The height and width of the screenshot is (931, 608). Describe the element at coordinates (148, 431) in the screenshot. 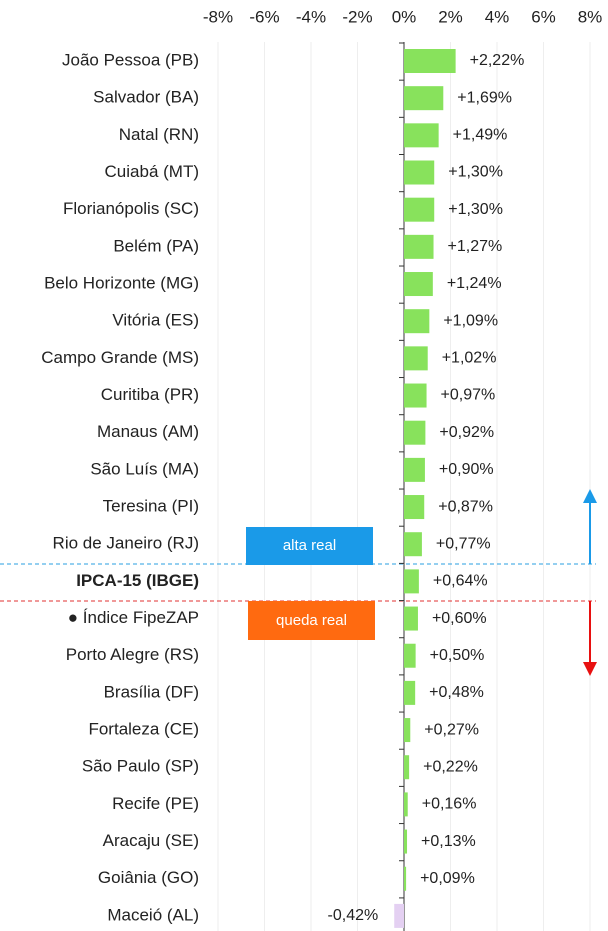

I see `category-label: Manaus (AM)` at that location.